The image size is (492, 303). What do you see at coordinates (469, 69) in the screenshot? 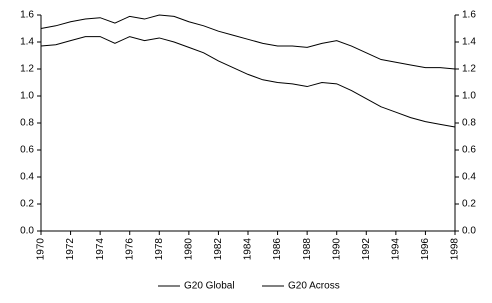
I see `y2-tick-label: 1.2` at bounding box center [469, 69].